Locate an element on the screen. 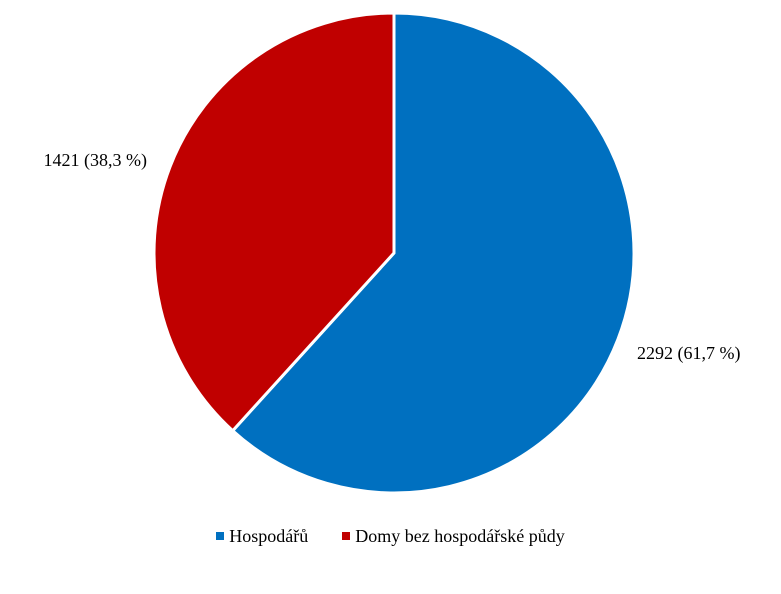 The image size is (781, 594). data-label-hospodaru: 2292 (61,7 %) is located at coordinates (688, 353).